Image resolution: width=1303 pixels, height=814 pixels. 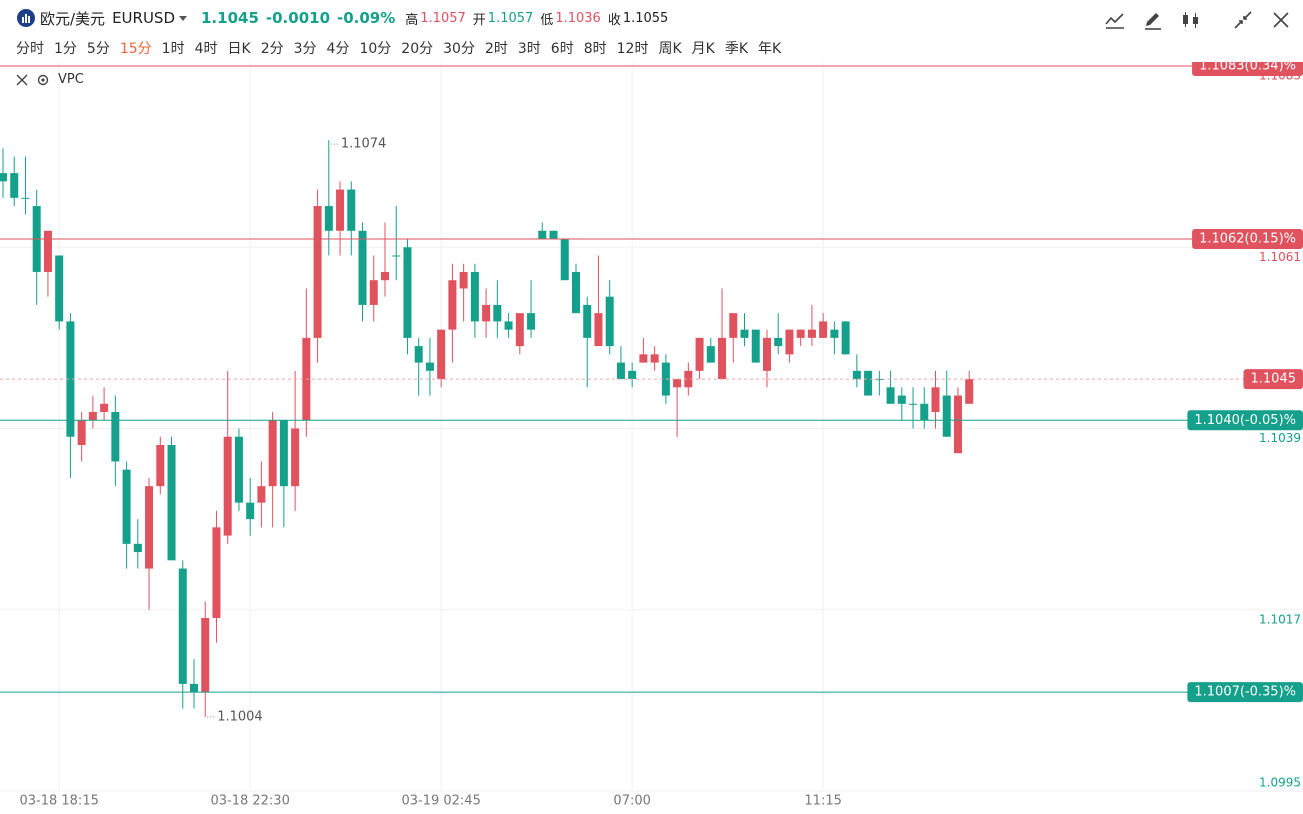 I want to click on timeframe-tab: 年K, so click(x=770, y=49).